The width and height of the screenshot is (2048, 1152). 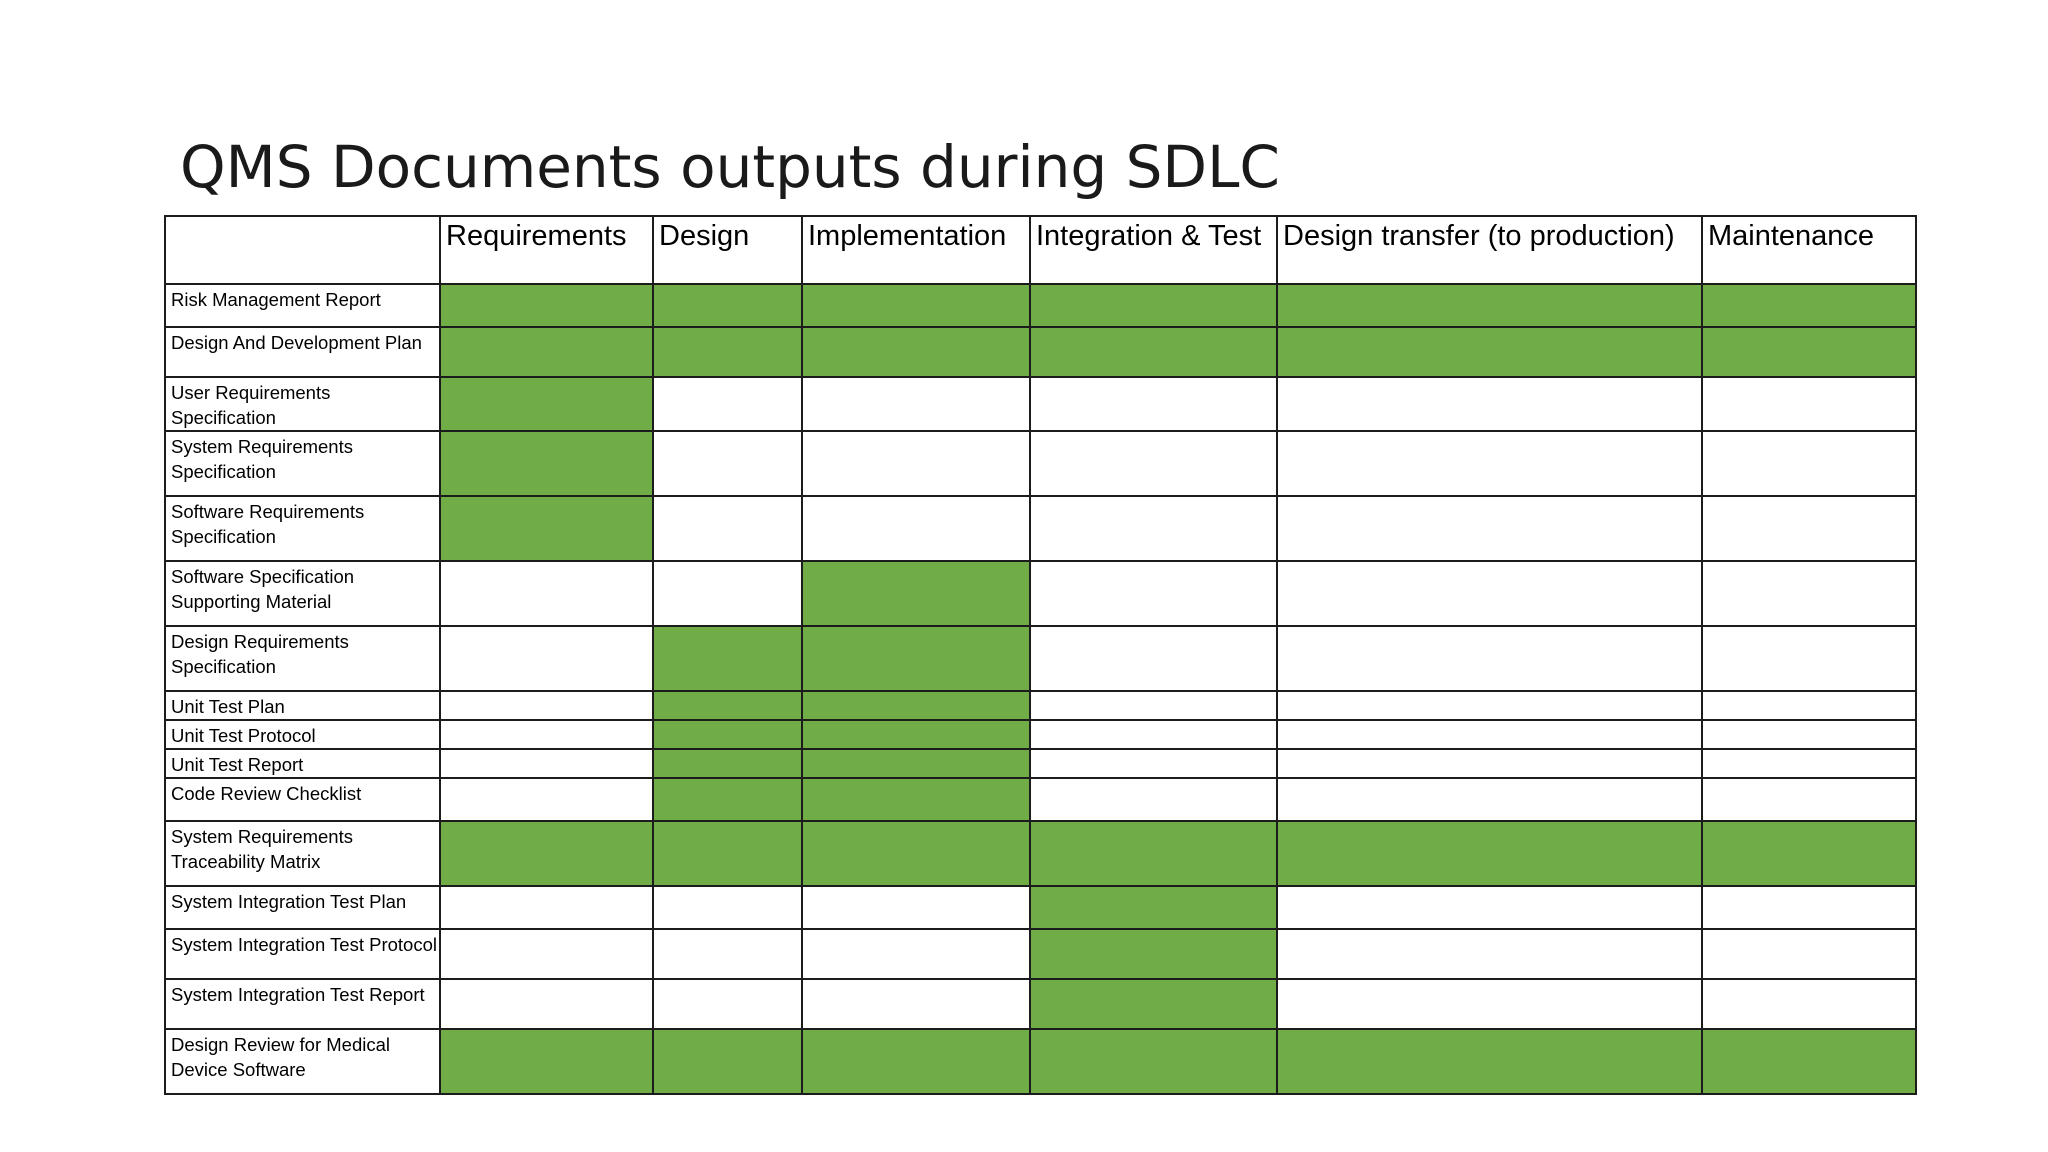 I want to click on corner-cell, so click(x=302, y=250).